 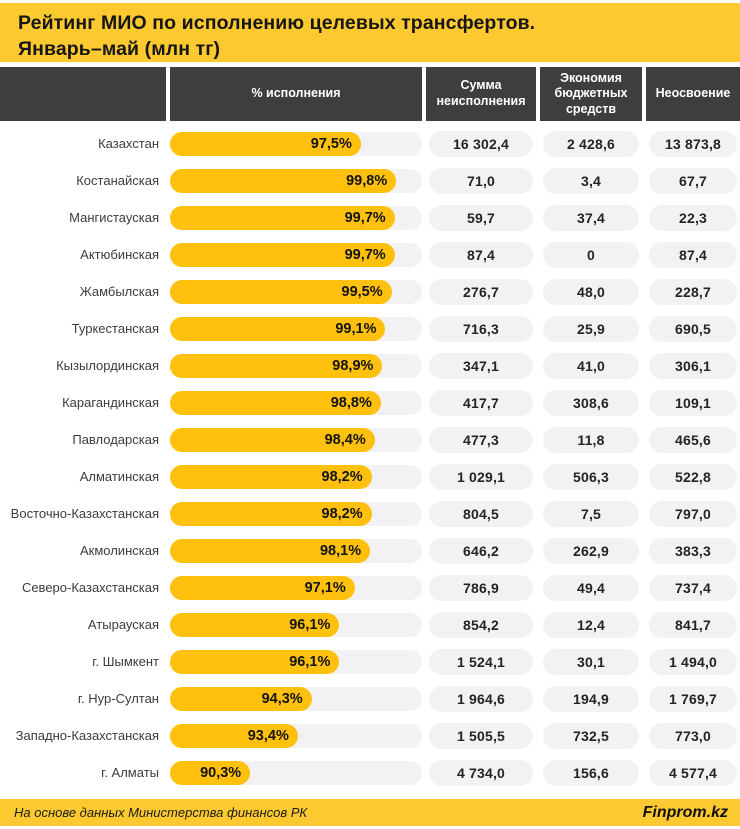 What do you see at coordinates (481, 772) in the screenshot?
I see `sum-value-pill: 4 734,0` at bounding box center [481, 772].